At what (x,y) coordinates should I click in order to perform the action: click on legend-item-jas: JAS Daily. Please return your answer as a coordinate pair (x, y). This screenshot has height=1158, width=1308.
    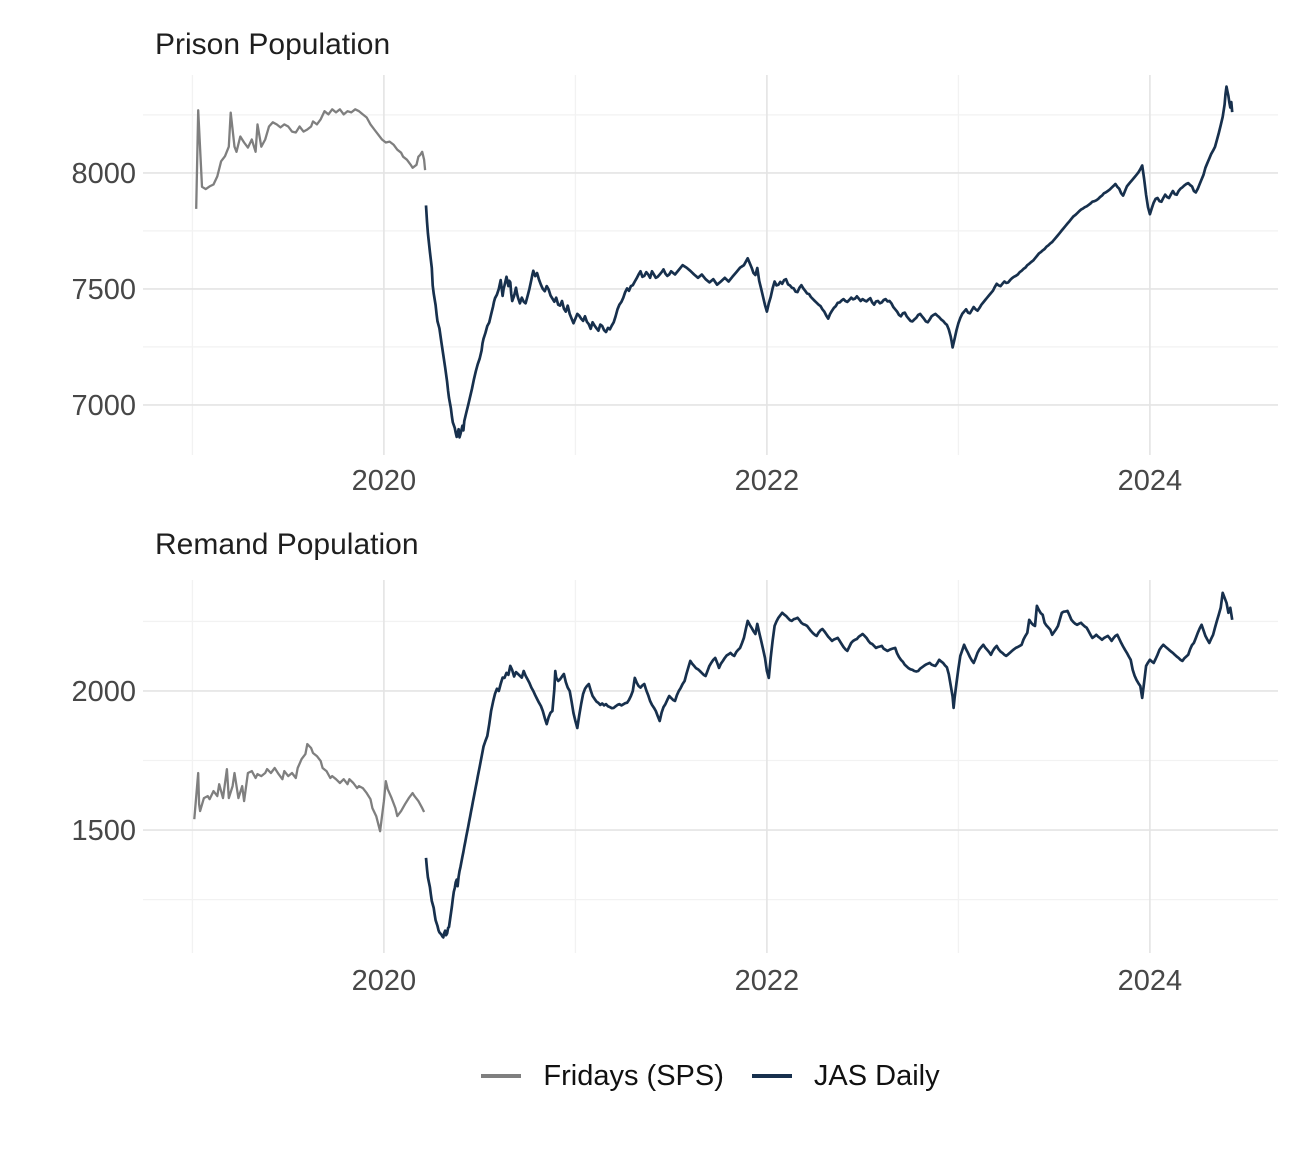
    Looking at the image, I should click on (845, 1076).